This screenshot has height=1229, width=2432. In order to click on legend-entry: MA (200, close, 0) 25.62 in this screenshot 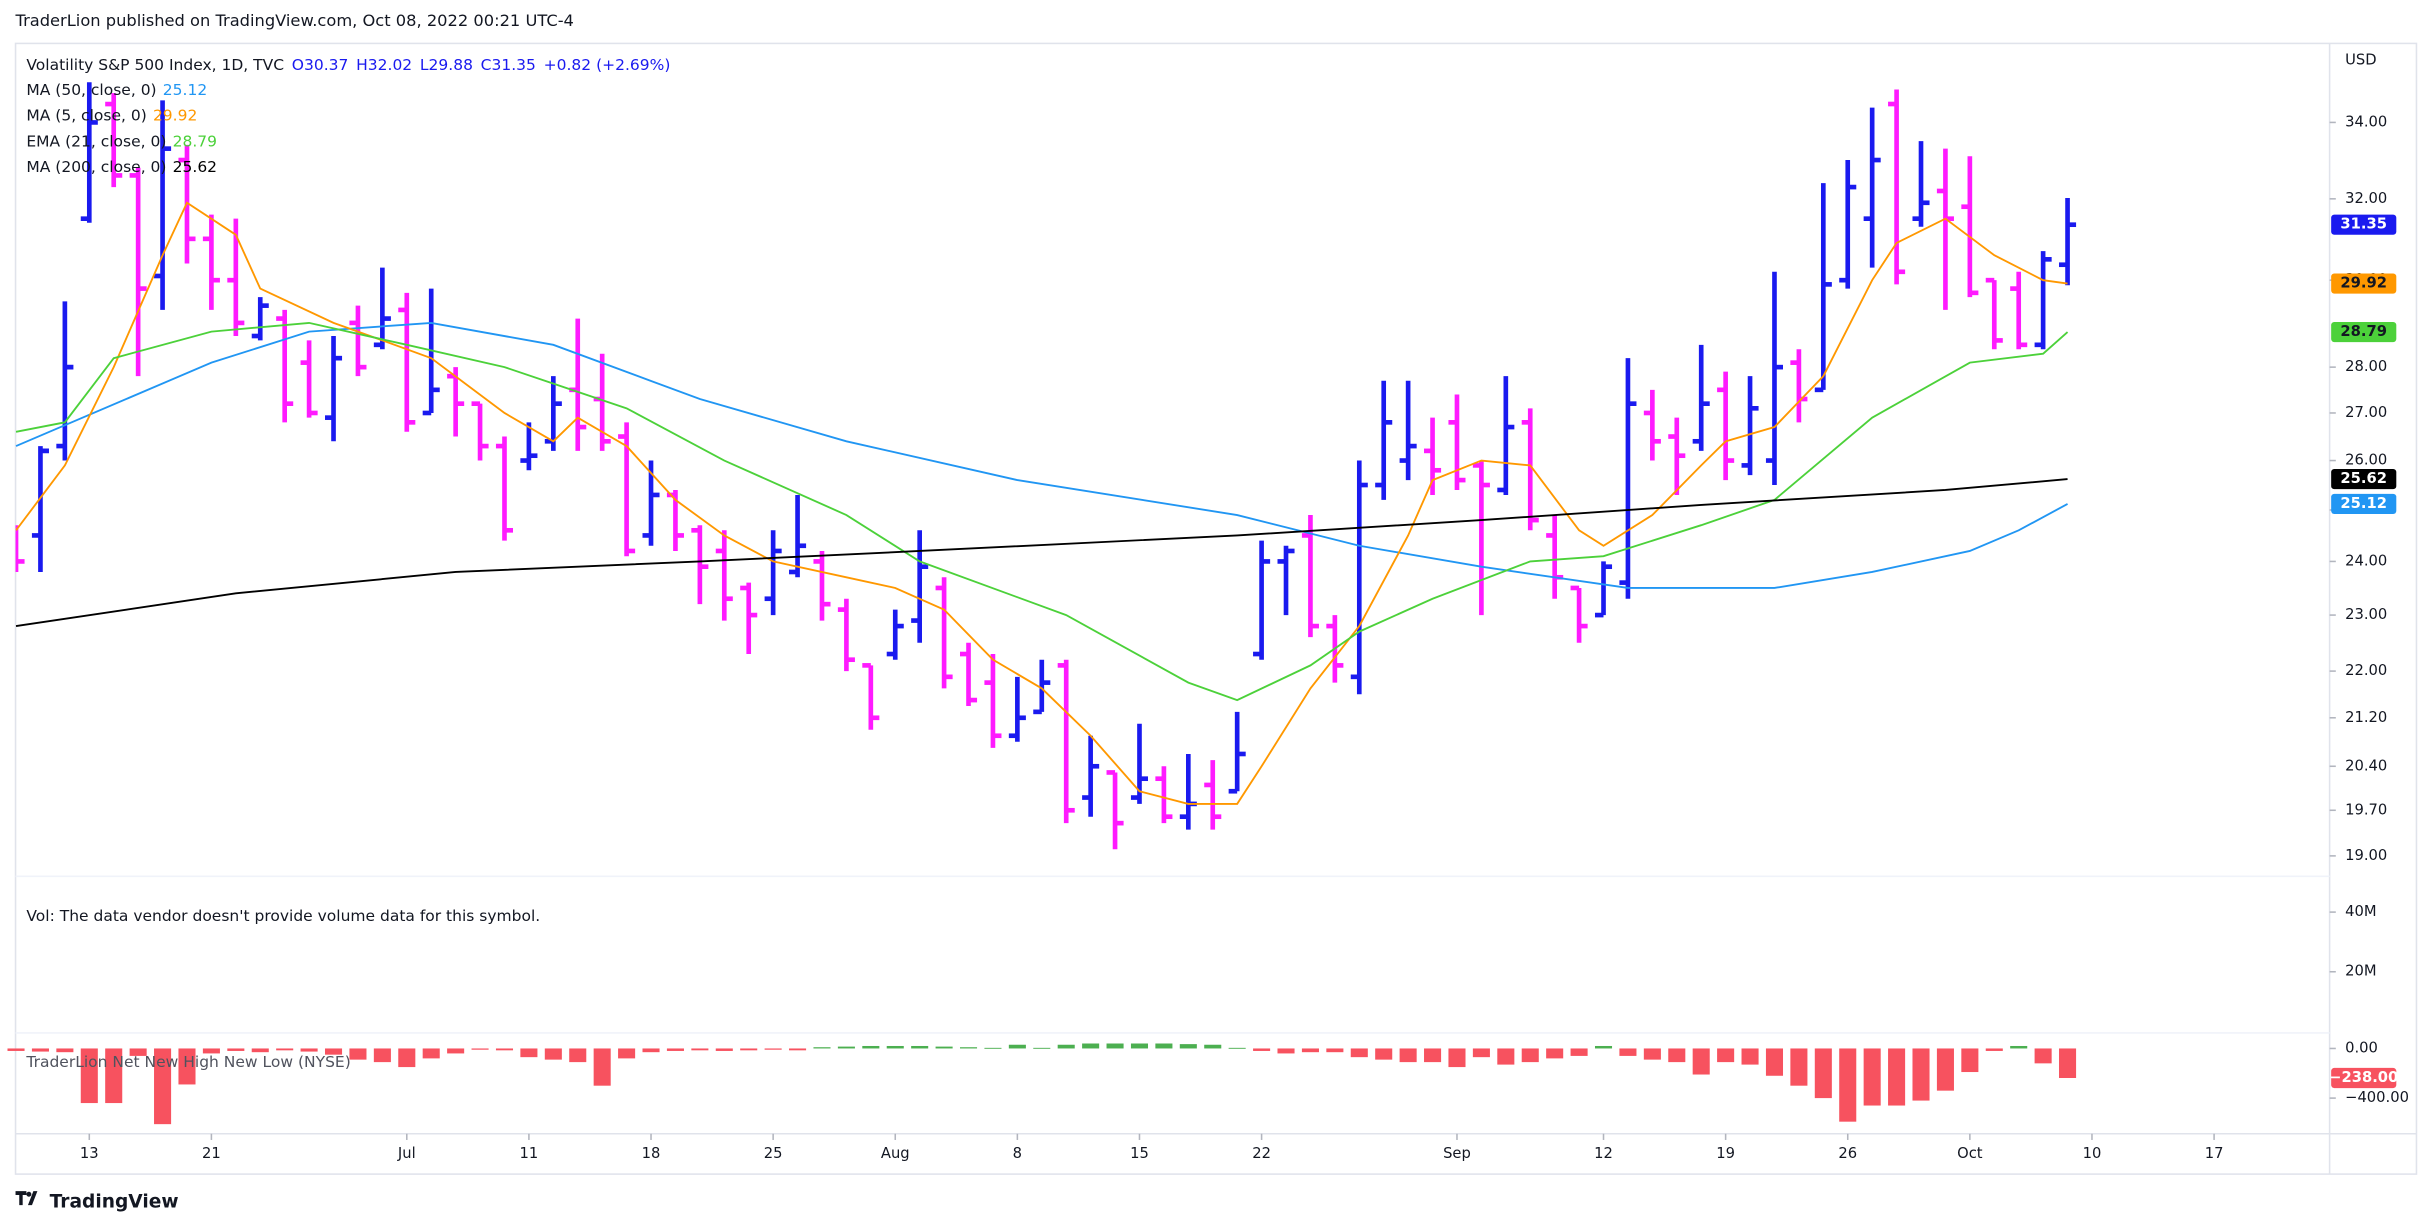, I will do `click(121, 167)`.